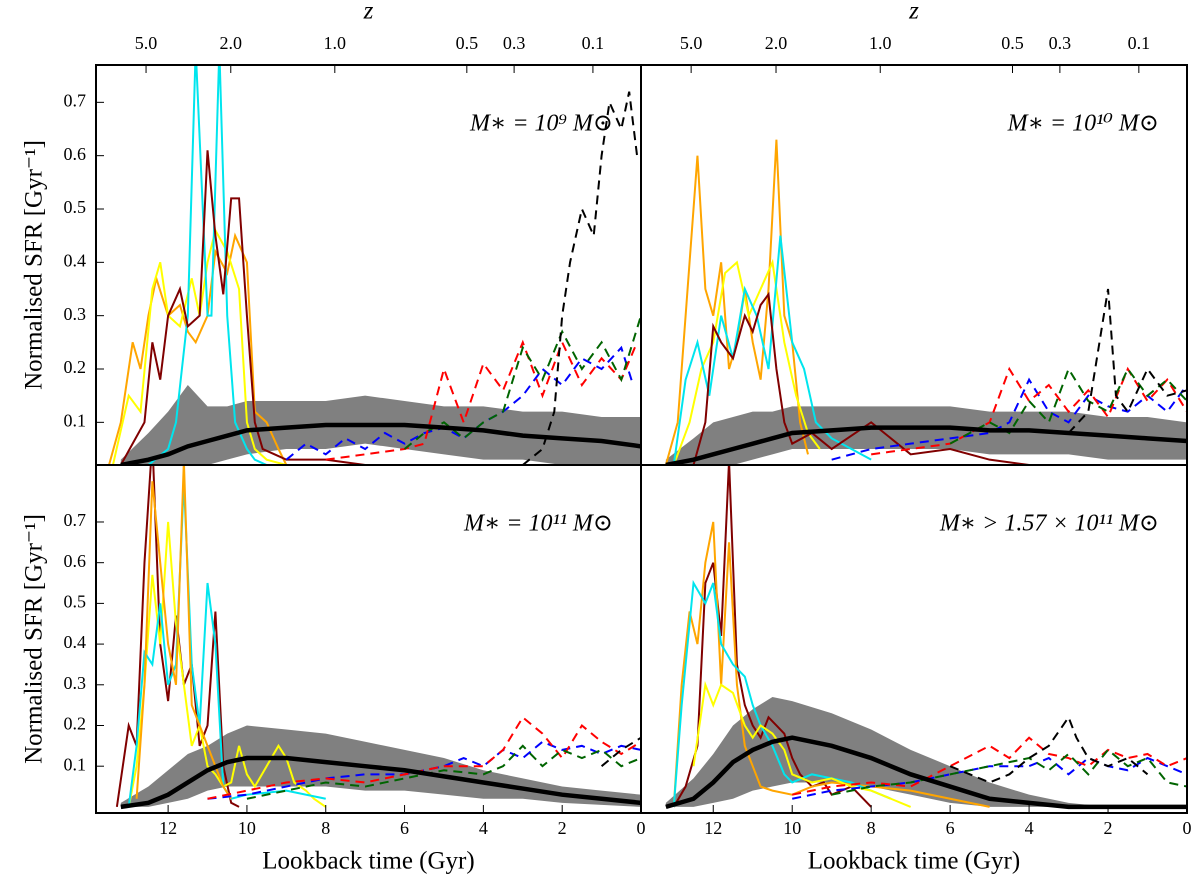 Image resolution: width=1201 pixels, height=886 pixels. I want to click on annotation: M∗ > 1.57 × 10¹¹ M⊙, so click(1049, 524).